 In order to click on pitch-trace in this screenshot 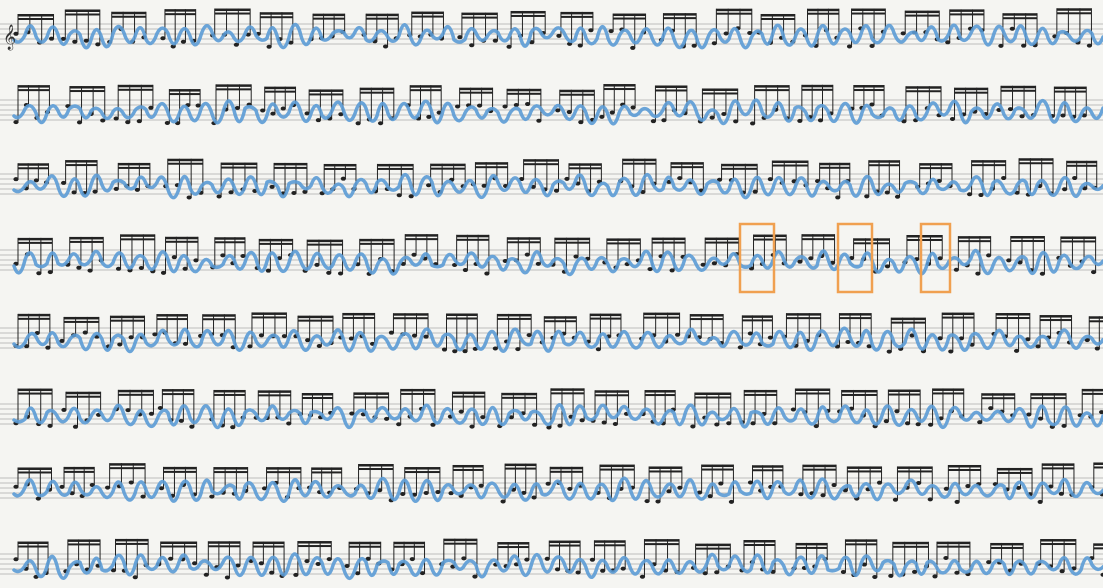, I will do `click(557, 36)`.